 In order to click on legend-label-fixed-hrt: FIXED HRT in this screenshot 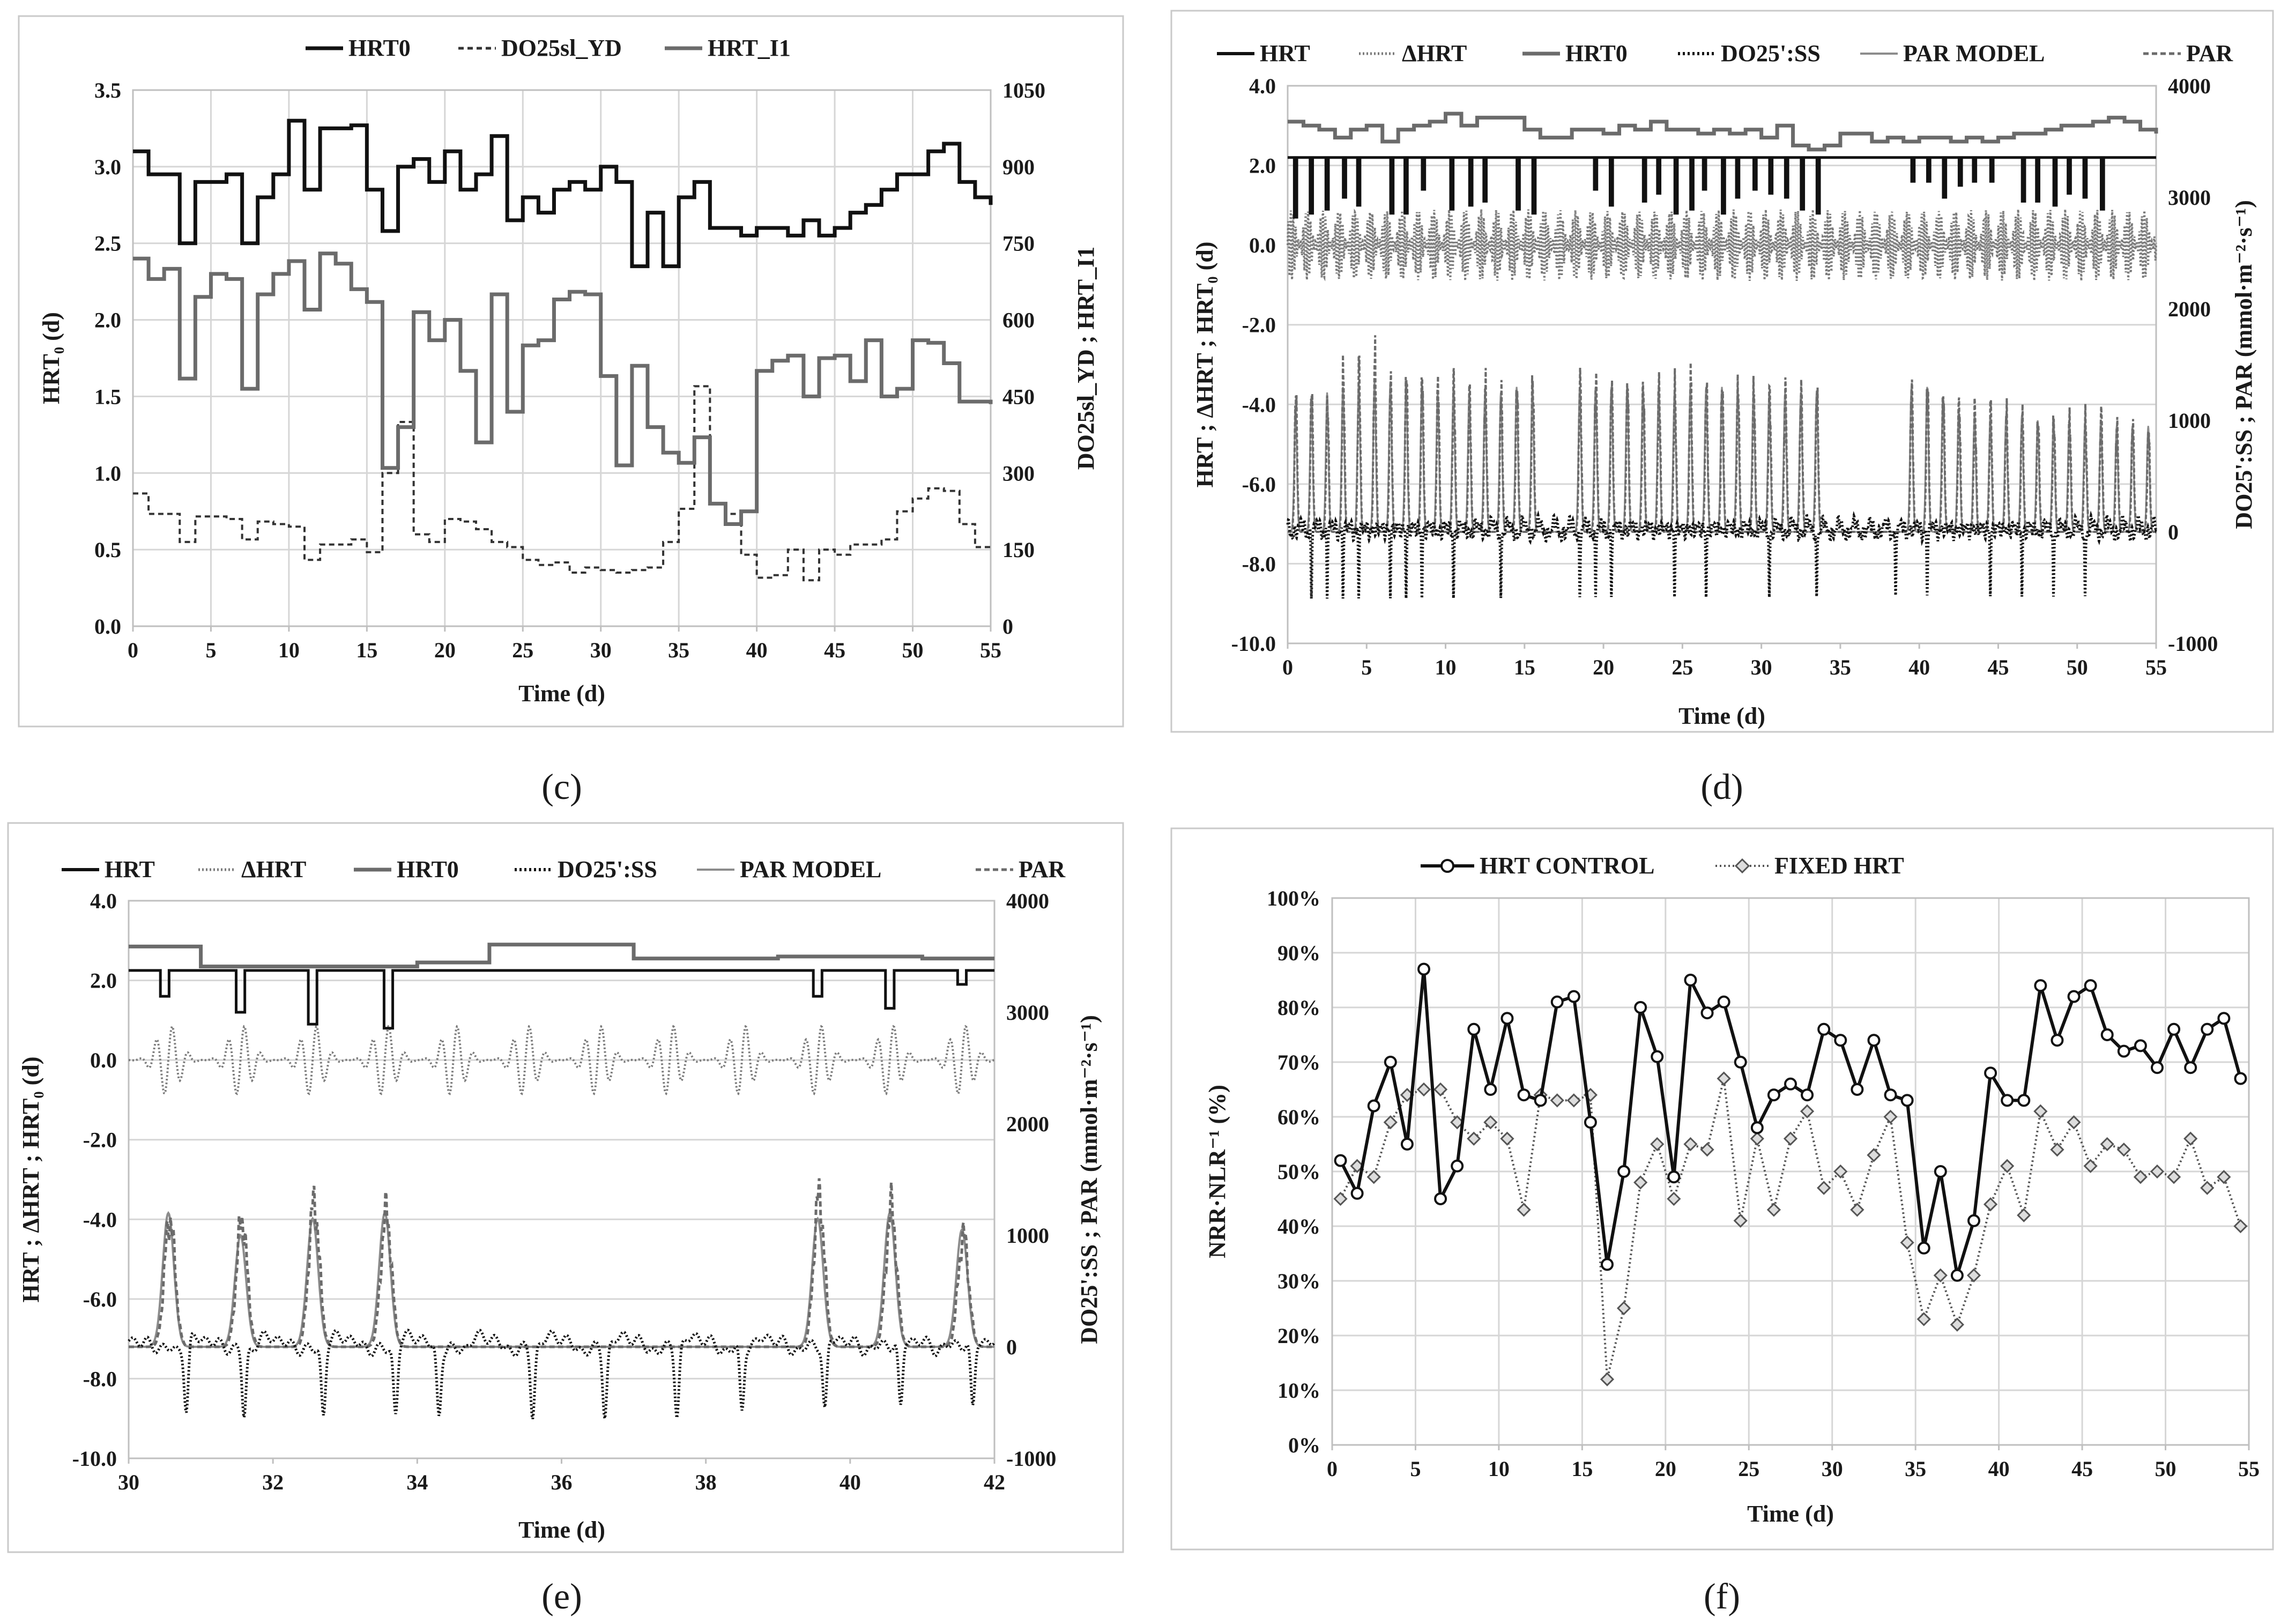, I will do `click(1839, 865)`.